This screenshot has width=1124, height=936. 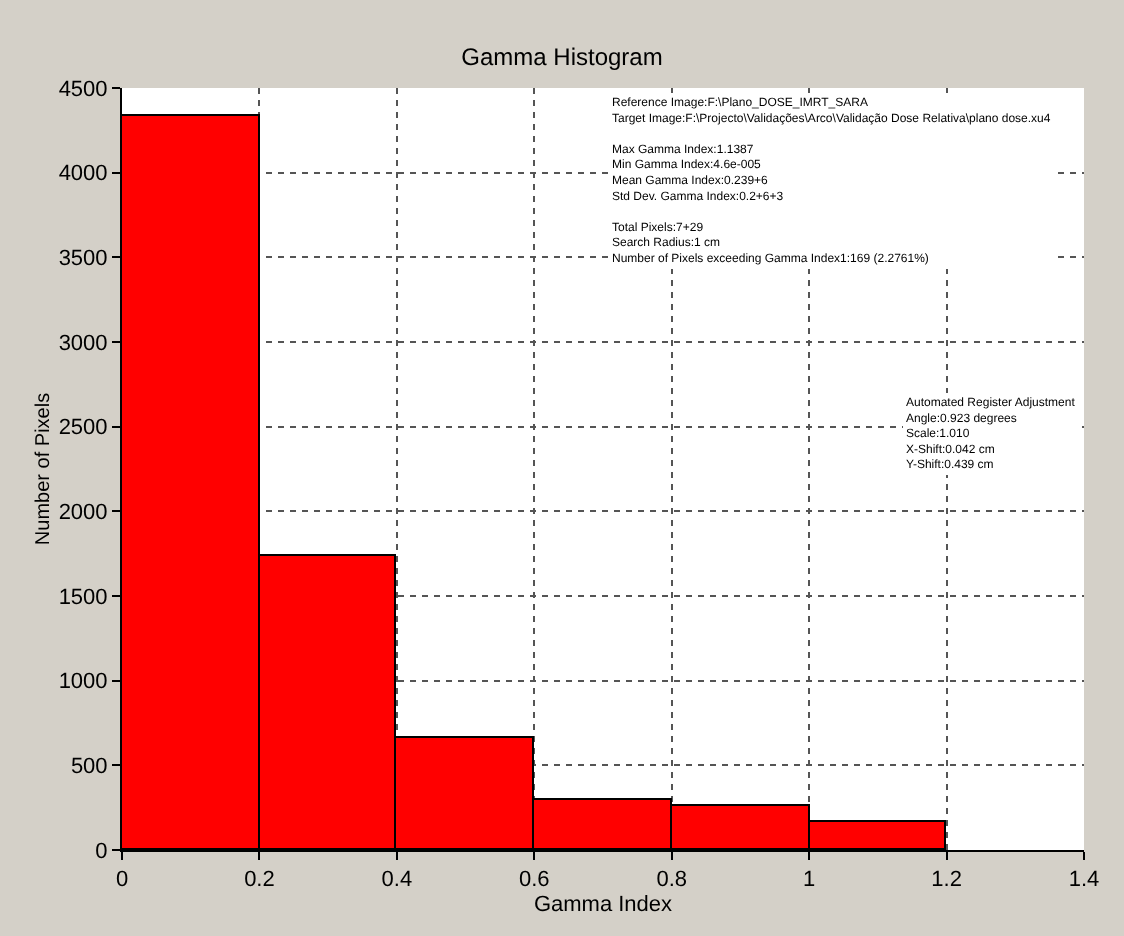 What do you see at coordinates (946, 880) in the screenshot?
I see `x-tick-label: 1.2` at bounding box center [946, 880].